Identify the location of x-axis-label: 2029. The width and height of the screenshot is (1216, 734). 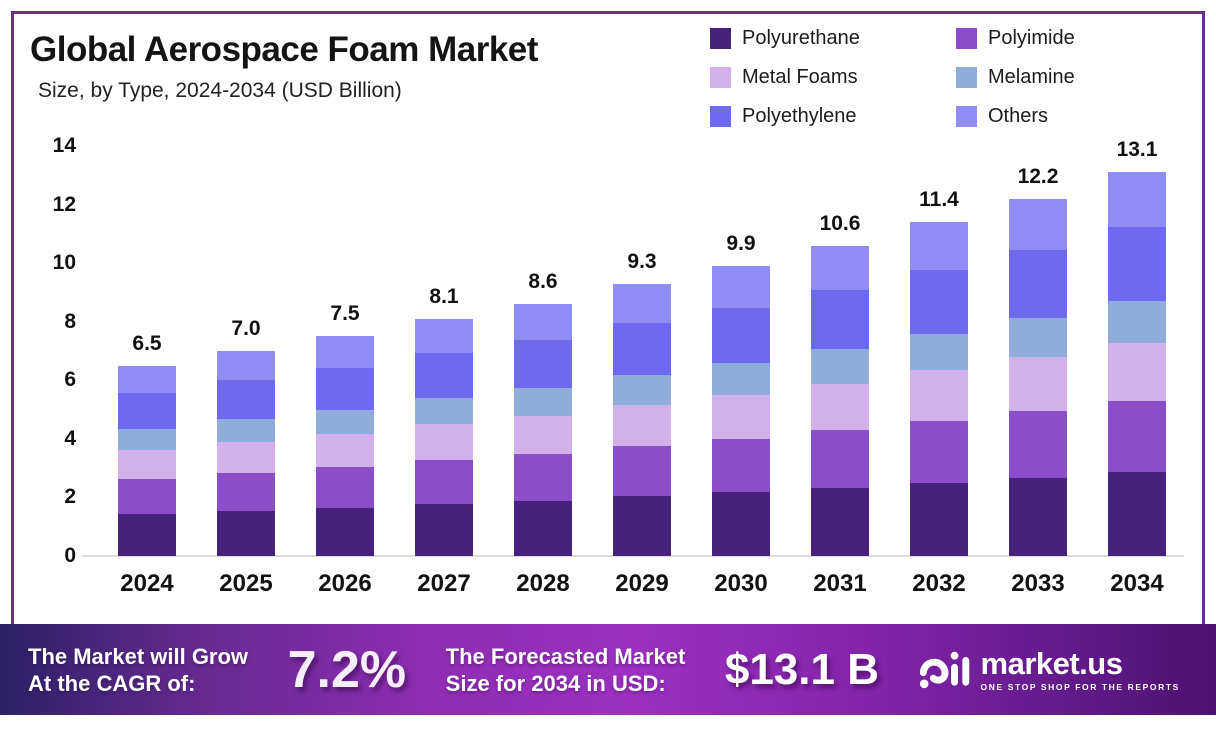
(642, 583).